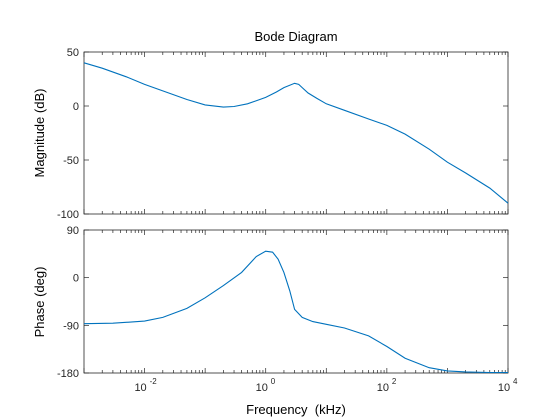 The height and width of the screenshot is (420, 560). Describe the element at coordinates (515, 381) in the screenshot. I see `frequency-tick-exponent: 4` at that location.